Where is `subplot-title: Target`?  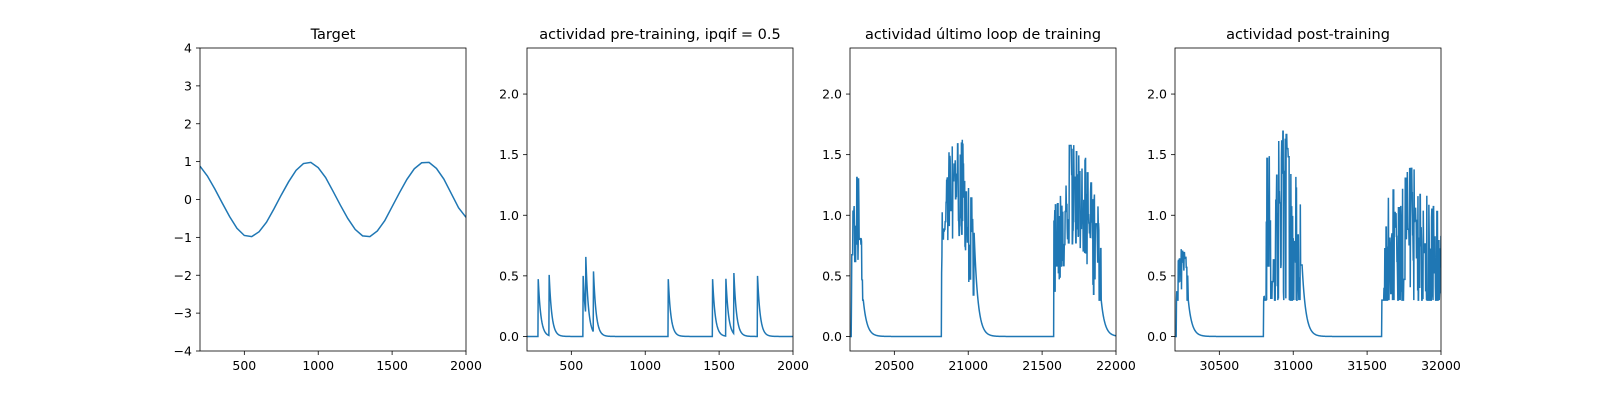 subplot-title: Target is located at coordinates (333, 35).